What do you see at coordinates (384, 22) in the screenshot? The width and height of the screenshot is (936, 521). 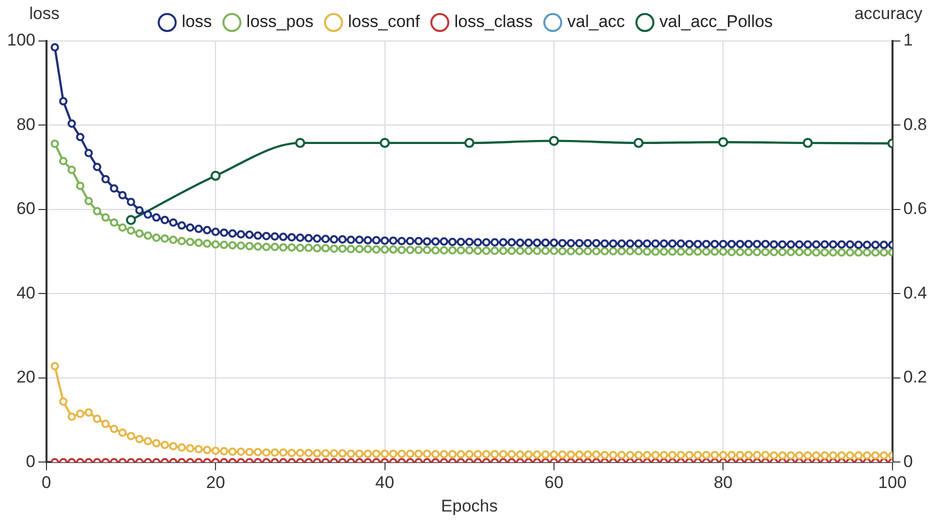 I see `legend-label: loss_conf` at bounding box center [384, 22].